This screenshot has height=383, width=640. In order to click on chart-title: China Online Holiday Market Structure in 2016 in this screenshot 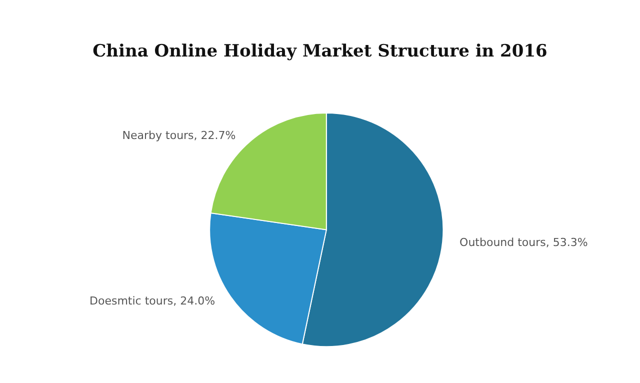, I will do `click(320, 52)`.